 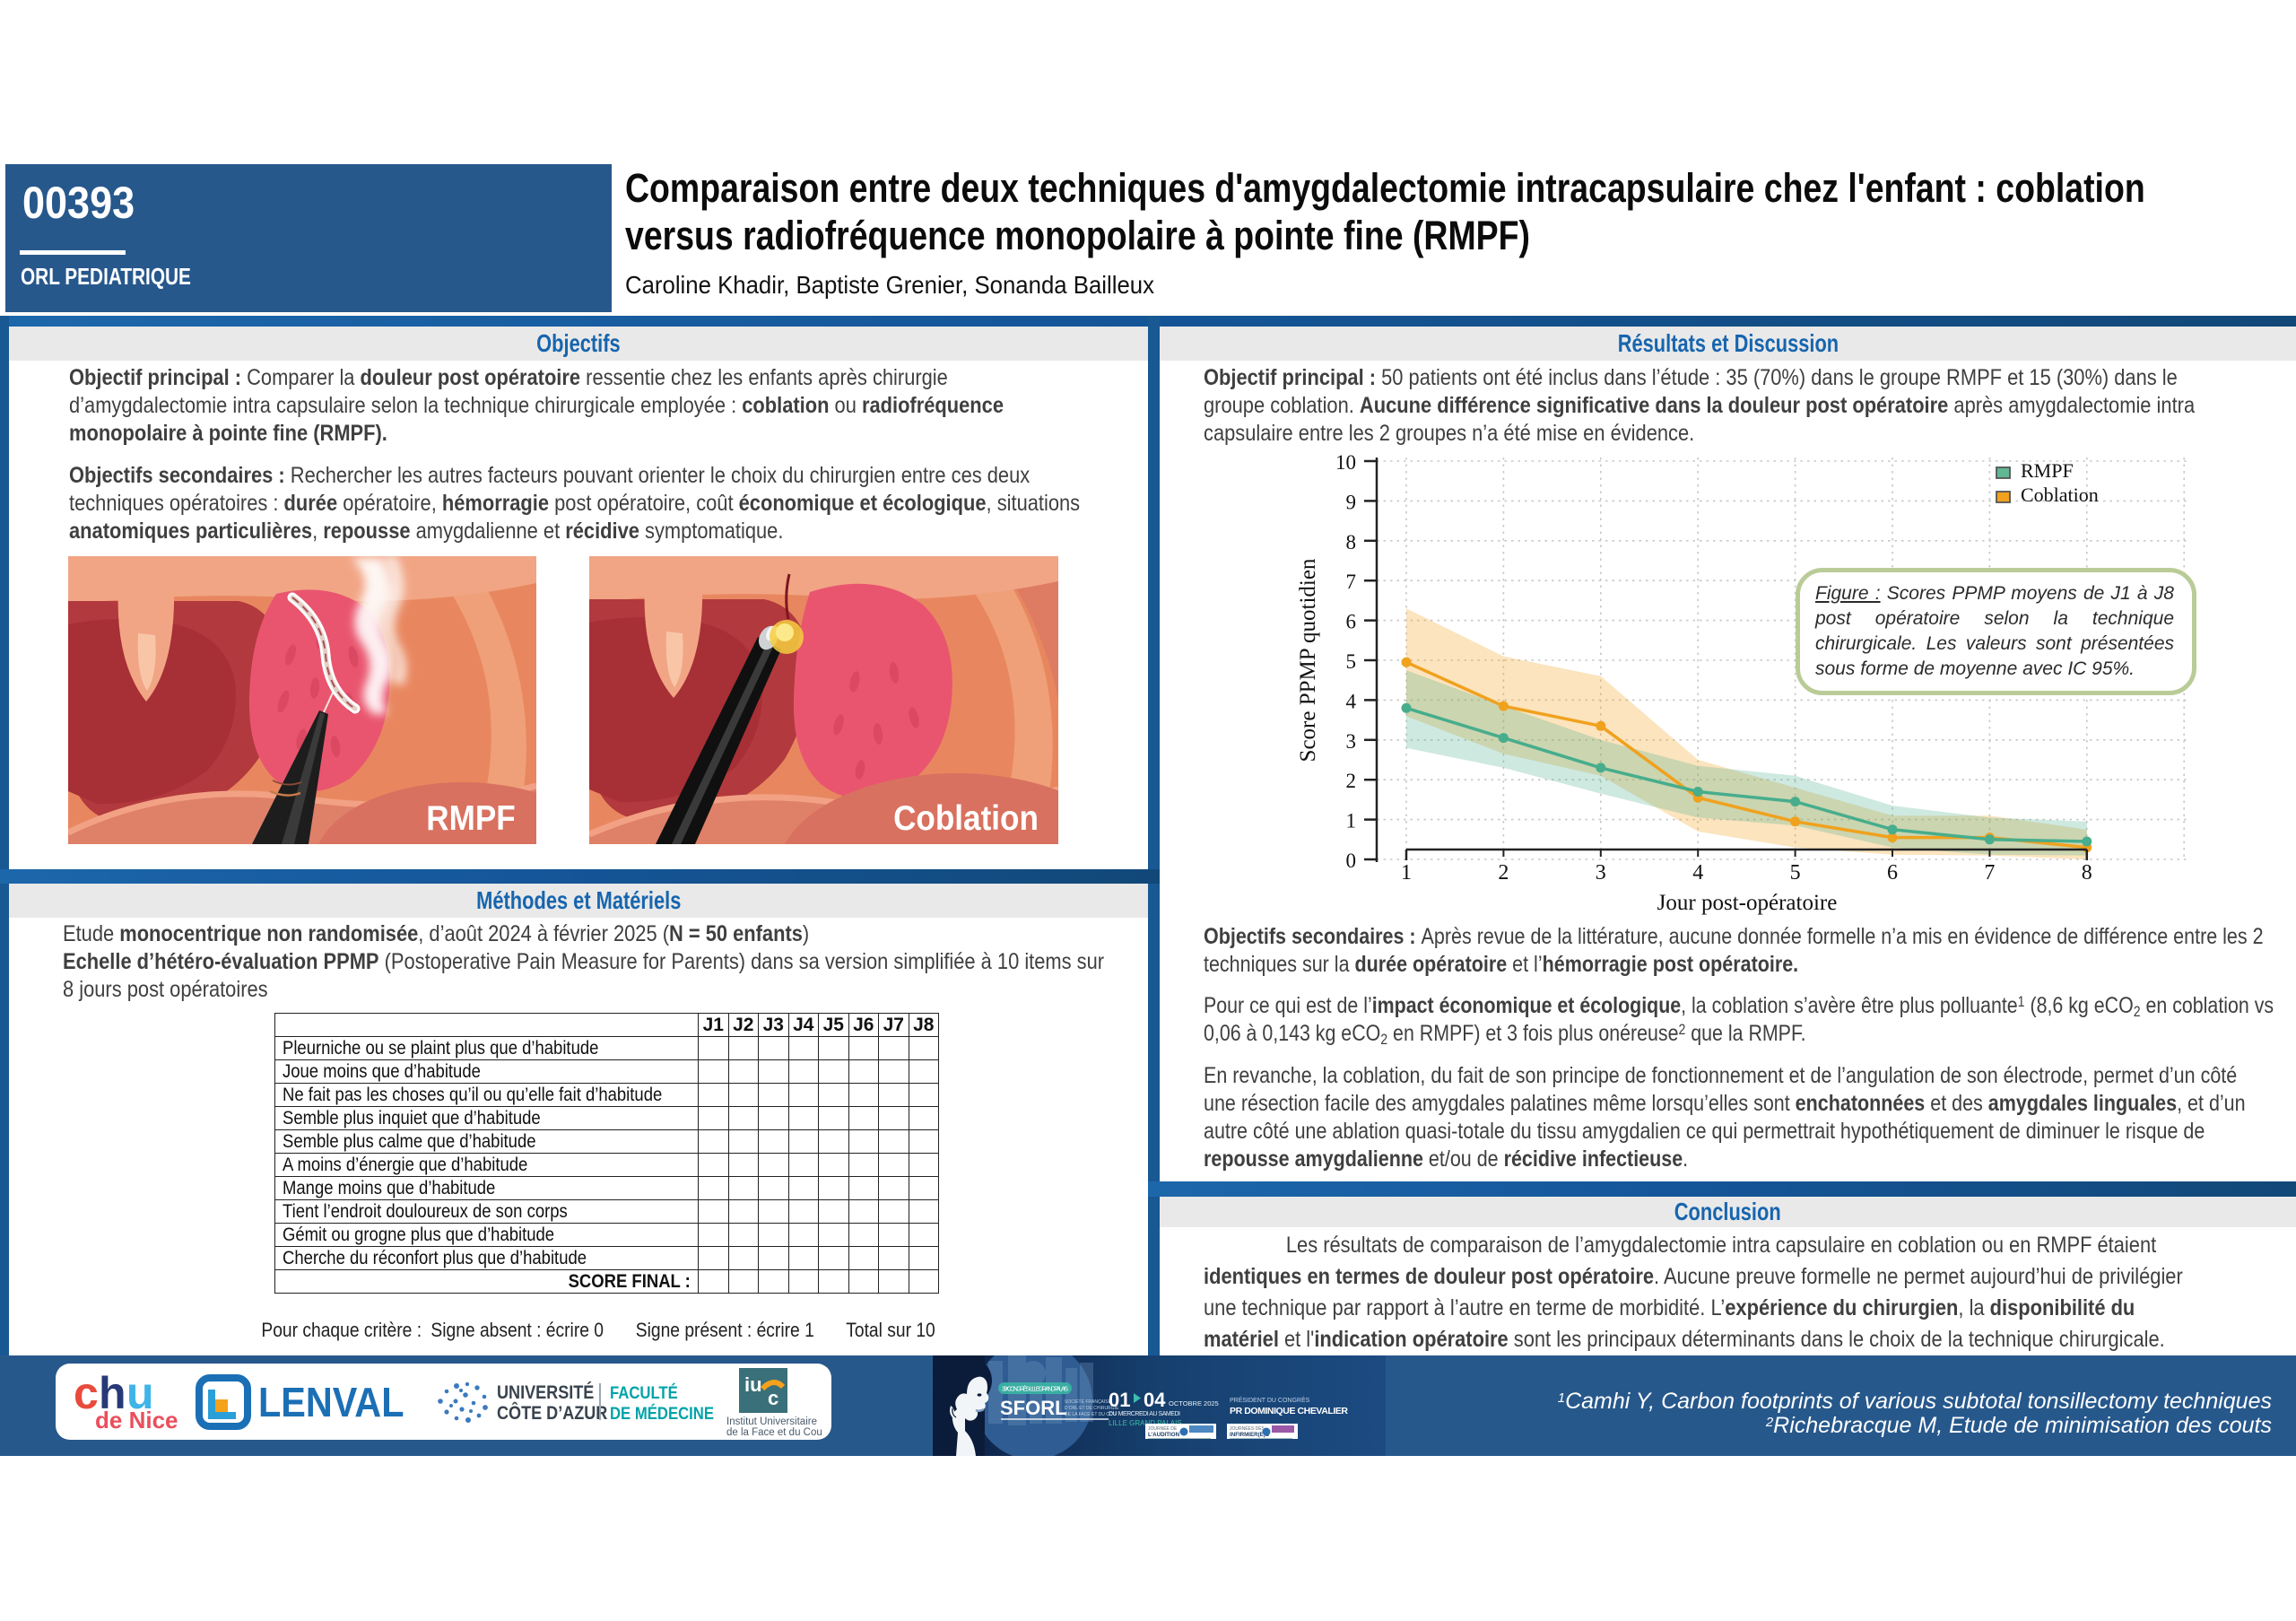 What do you see at coordinates (1270, 1400) in the screenshot?
I see `svg-text: PRÉSIDENT DU CONGRÈS` at bounding box center [1270, 1400].